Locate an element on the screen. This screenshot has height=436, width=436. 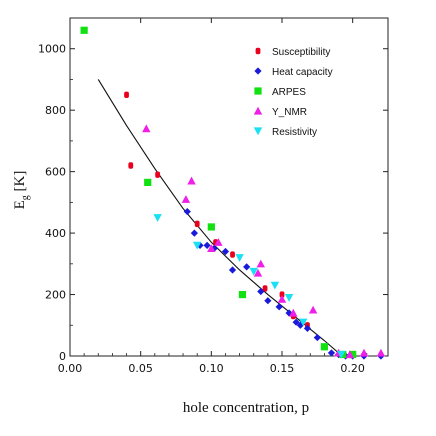
y-tick-label: 600 is located at coordinates (55, 172).